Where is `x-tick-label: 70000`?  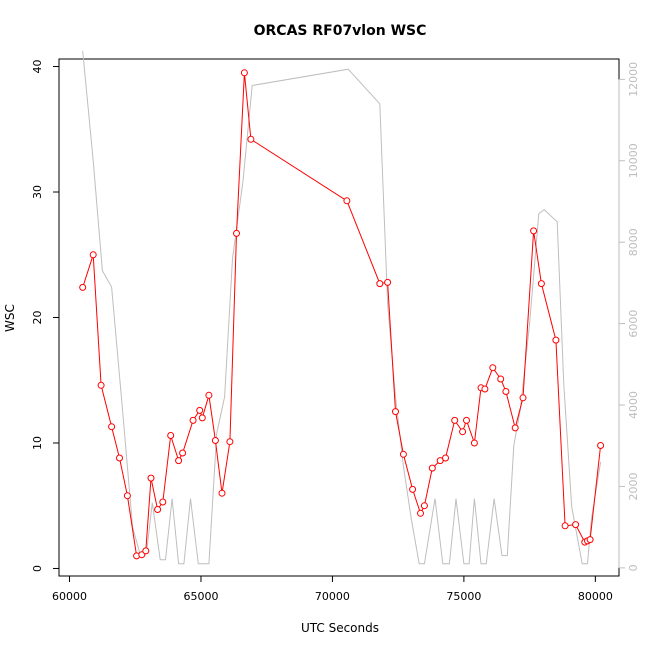 x-tick-label: 70000 is located at coordinates (332, 596).